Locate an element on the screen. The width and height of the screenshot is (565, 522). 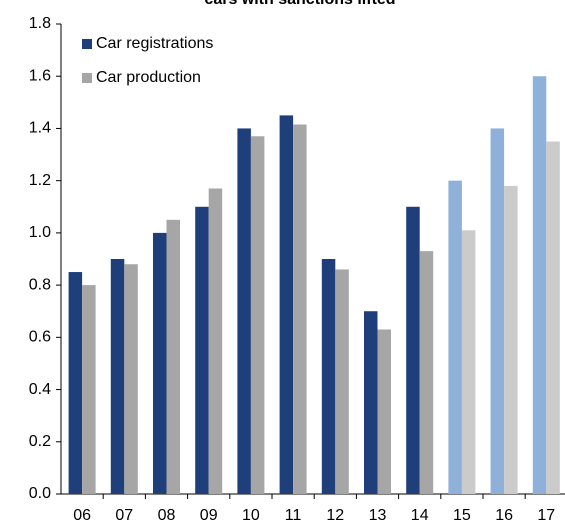
x-tick-label: 16 is located at coordinates (504, 514).